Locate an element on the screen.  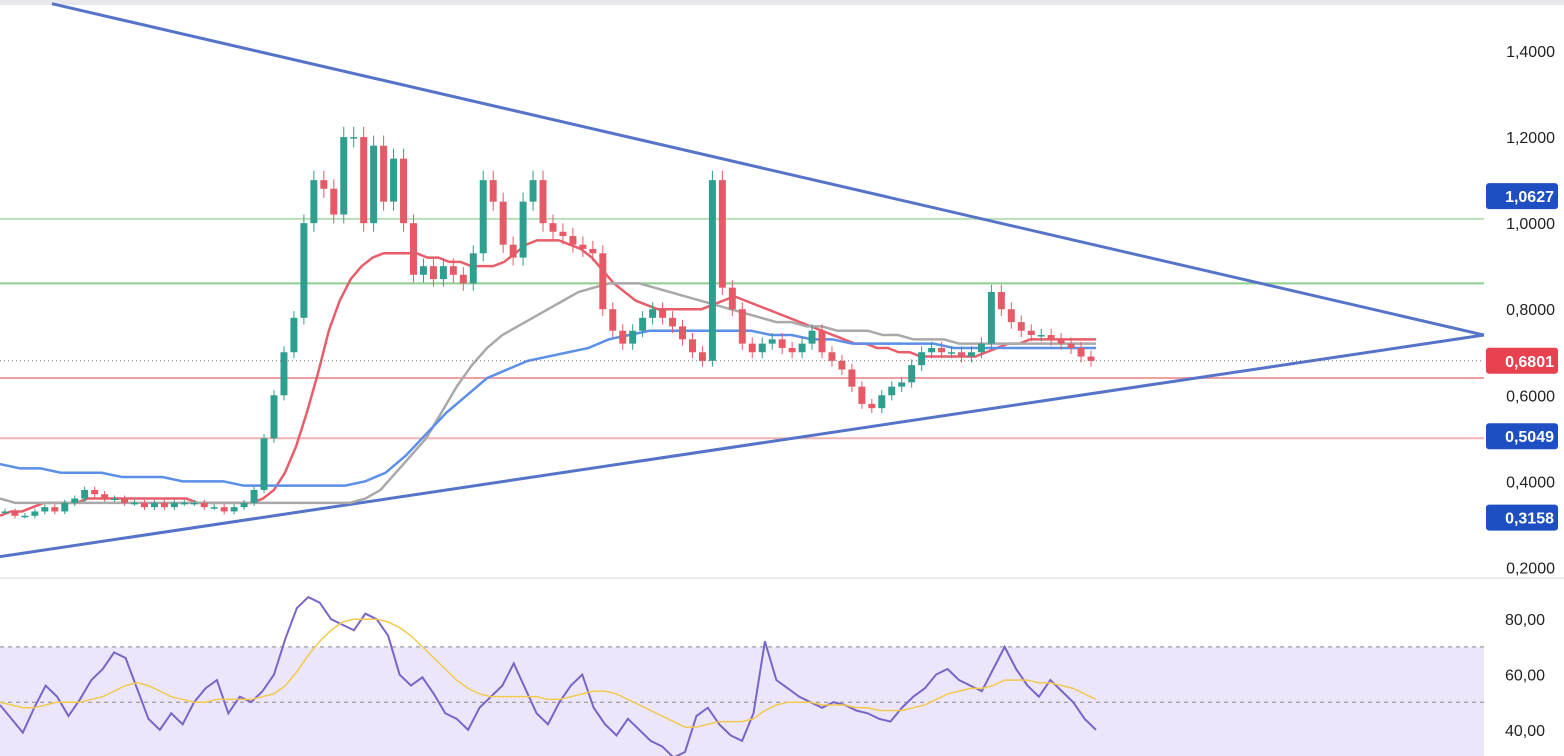
rsi-line is located at coordinates (548, 675).